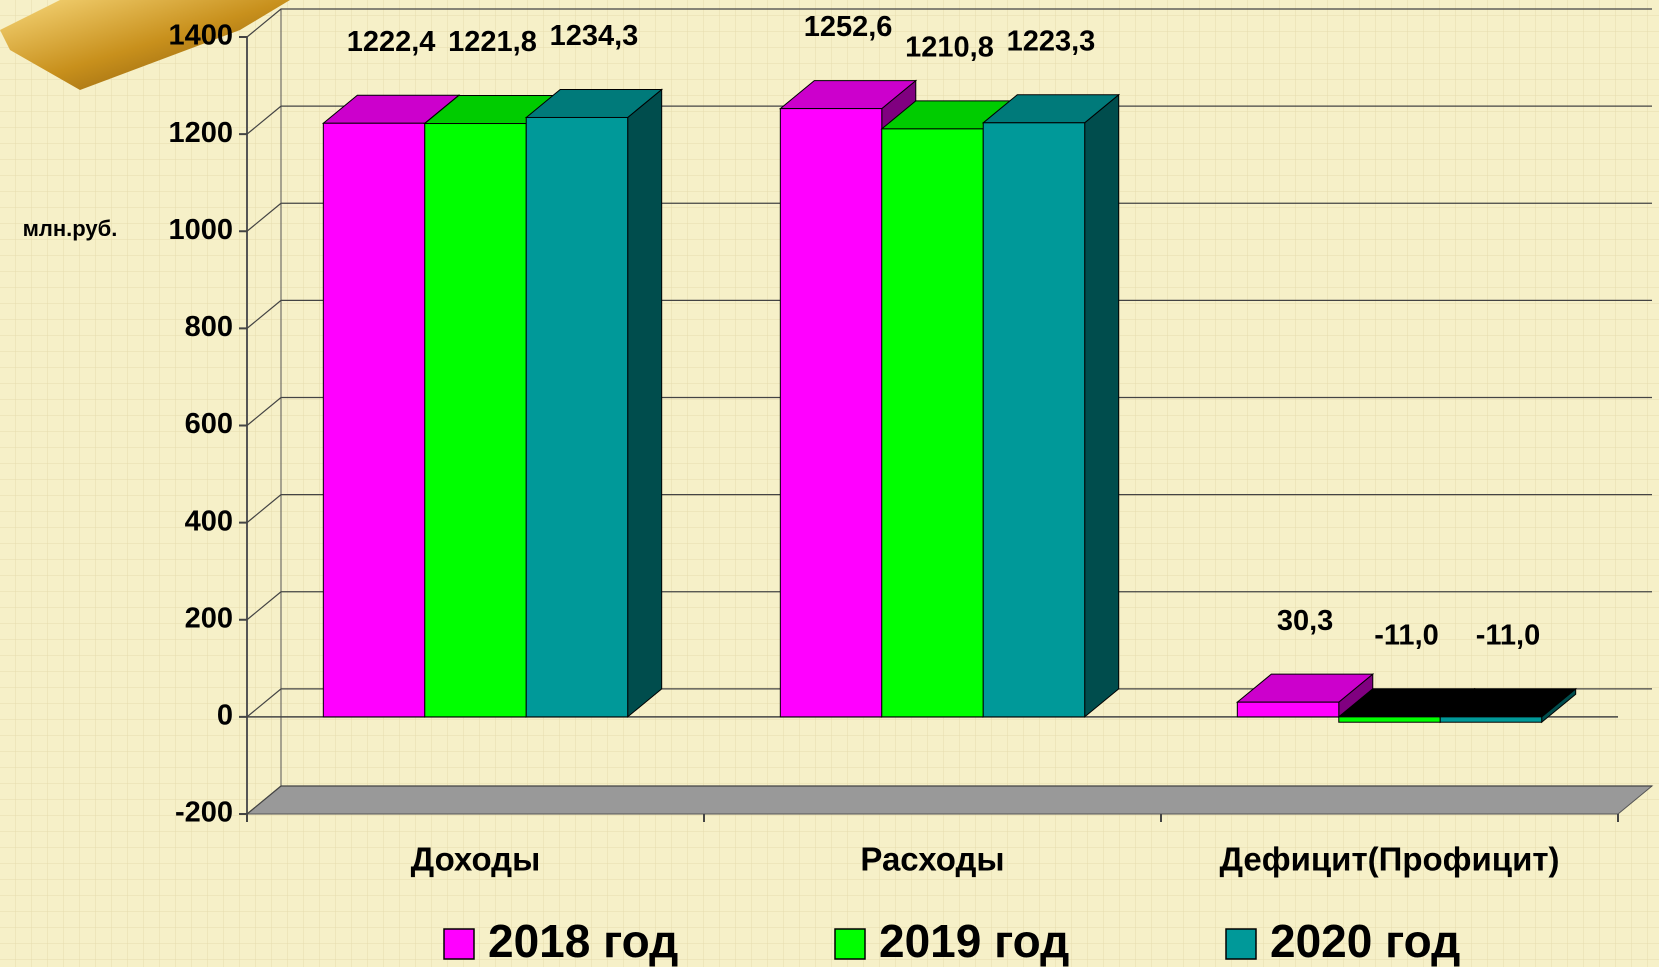 This screenshot has height=967, width=1659. What do you see at coordinates (1389, 859) in the screenshot?
I see `x-tick-label: Дефицит(Профицит)` at bounding box center [1389, 859].